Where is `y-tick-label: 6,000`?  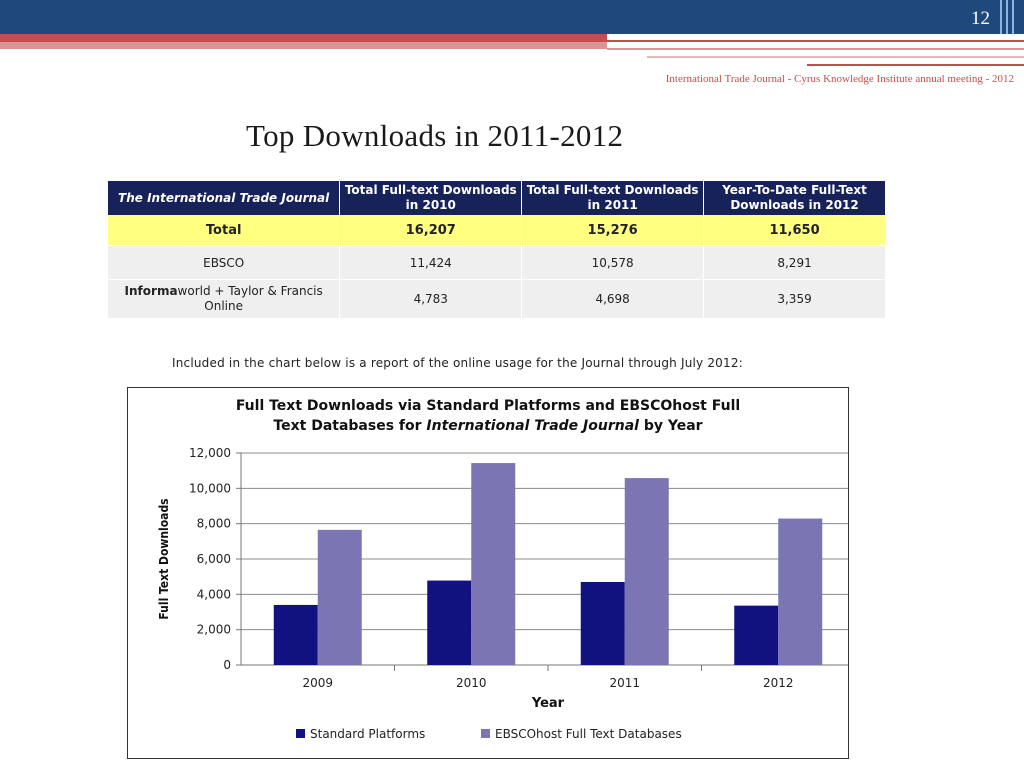 y-tick-label: 6,000 is located at coordinates (214, 559).